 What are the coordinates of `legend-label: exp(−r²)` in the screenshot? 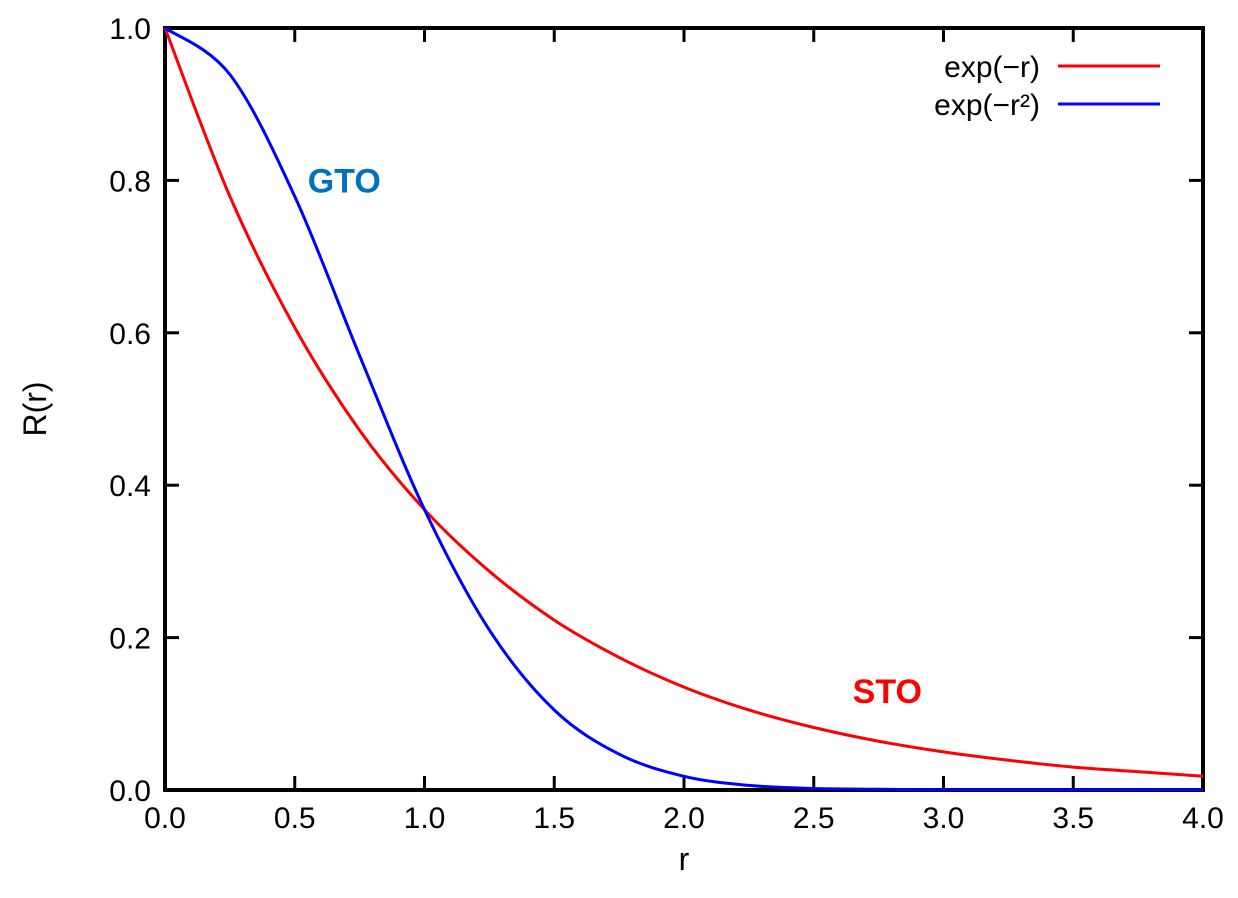 It's located at (987, 105).